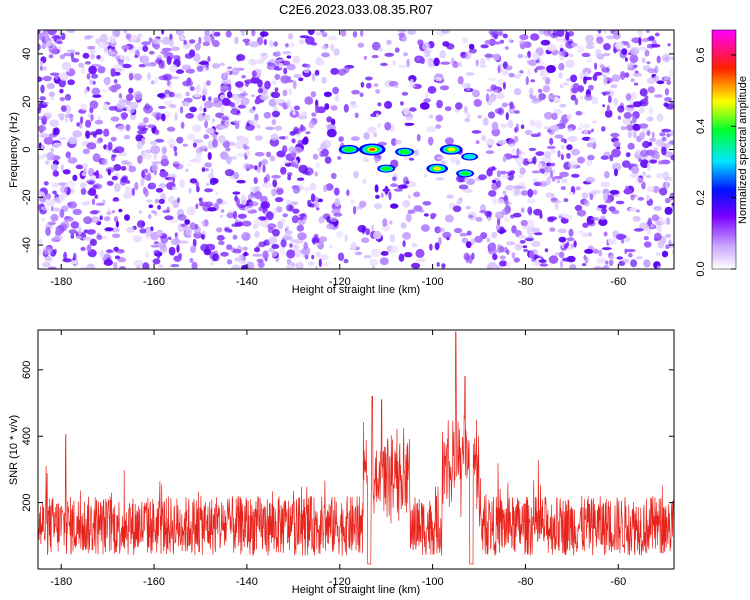 The height and width of the screenshot is (600, 750). I want to click on colorbar-gradient, so click(724, 149).